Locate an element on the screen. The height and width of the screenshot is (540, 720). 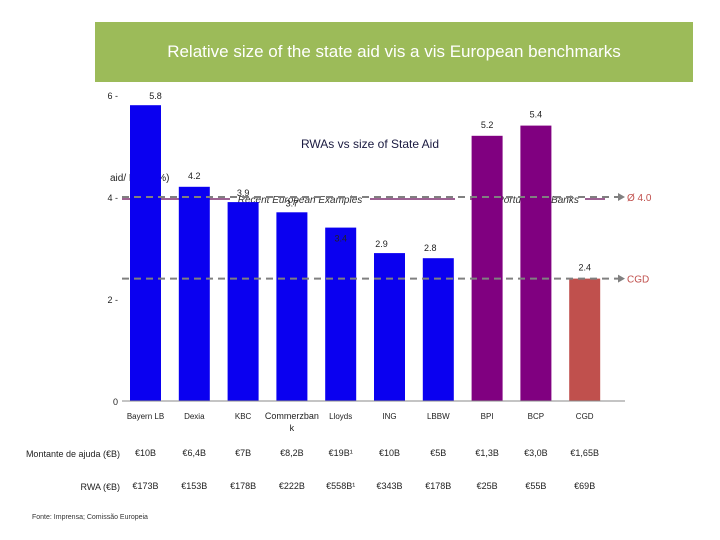
value-label: 3.9 is located at coordinates (243, 193).